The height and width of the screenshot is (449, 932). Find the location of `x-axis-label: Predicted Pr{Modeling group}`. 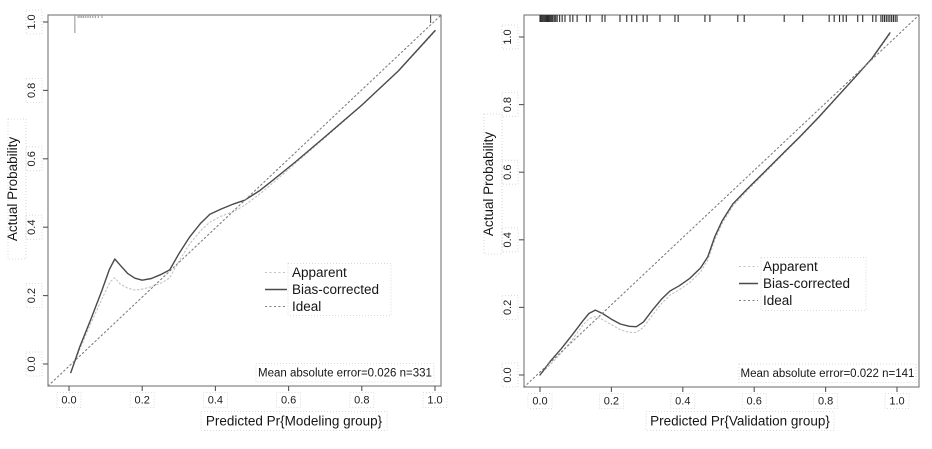

x-axis-label: Predicted Pr{Modeling group} is located at coordinates (294, 421).